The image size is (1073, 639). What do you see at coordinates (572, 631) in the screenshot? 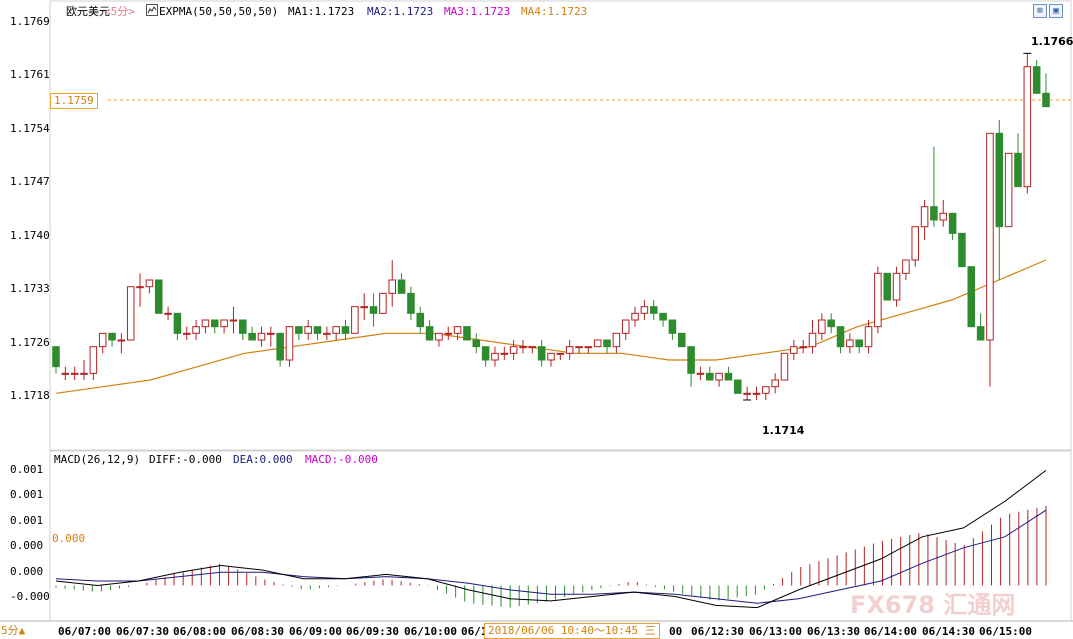
I see `date-tooltip: 2018/06/06 10:40～10:45 三` at bounding box center [572, 631].